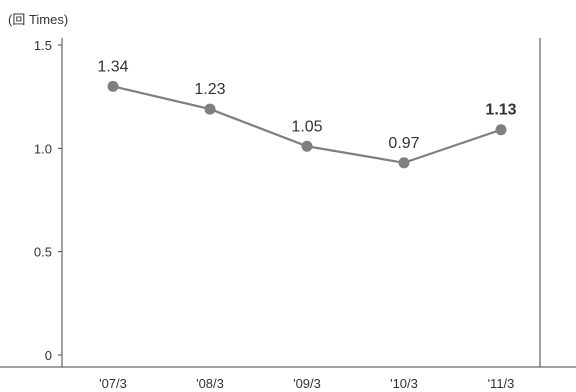 This screenshot has height=392, width=576. Describe the element at coordinates (38, 19) in the screenshot. I see `unit-label: (回 Times)` at that location.